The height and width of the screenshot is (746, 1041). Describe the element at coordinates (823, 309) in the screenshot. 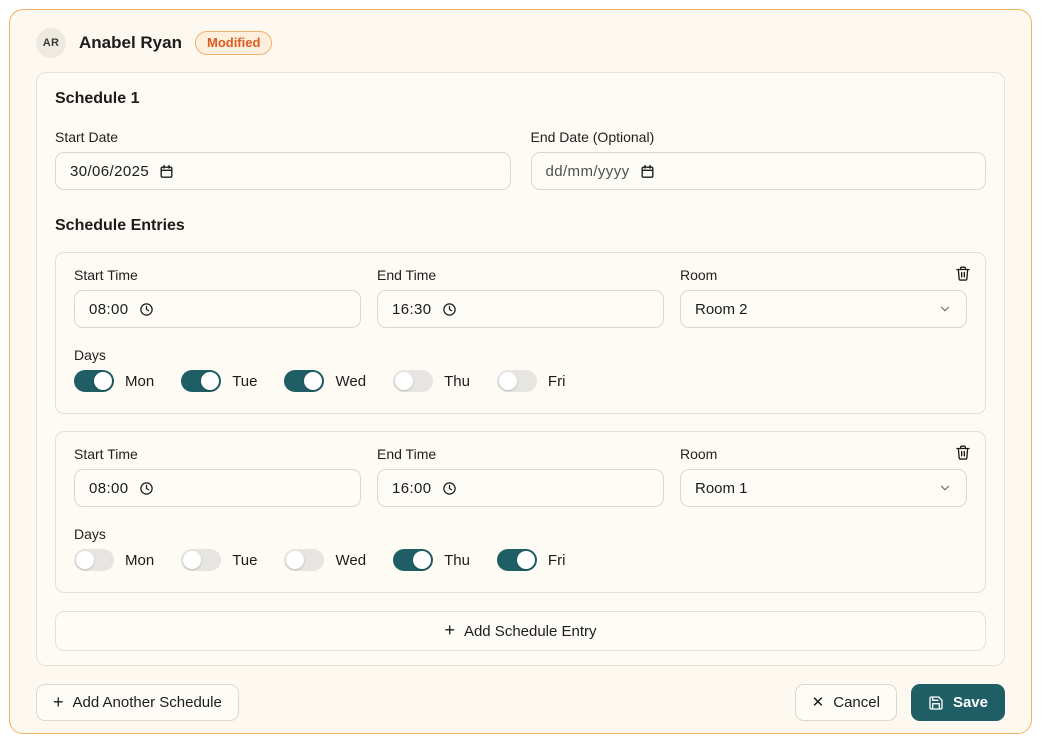

I see `room-select: Room 2` at that location.